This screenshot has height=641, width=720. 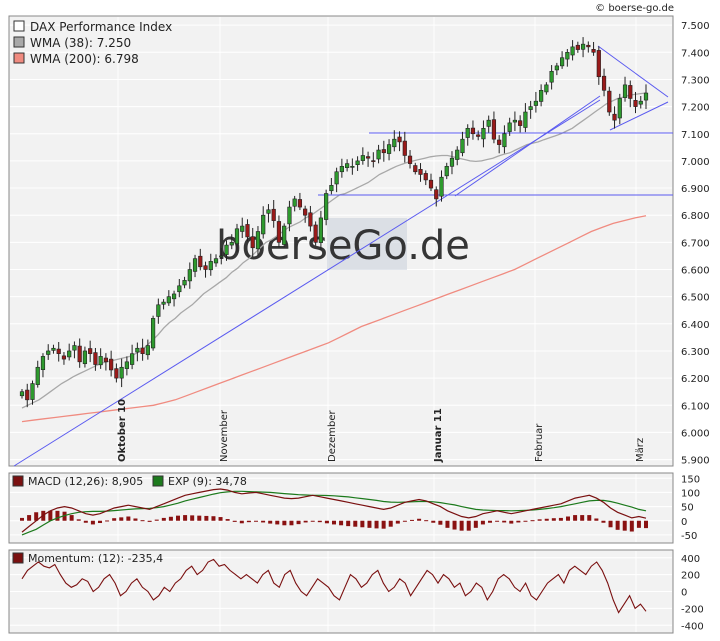 I want to click on main-y-tick: 6.300, so click(x=695, y=352).